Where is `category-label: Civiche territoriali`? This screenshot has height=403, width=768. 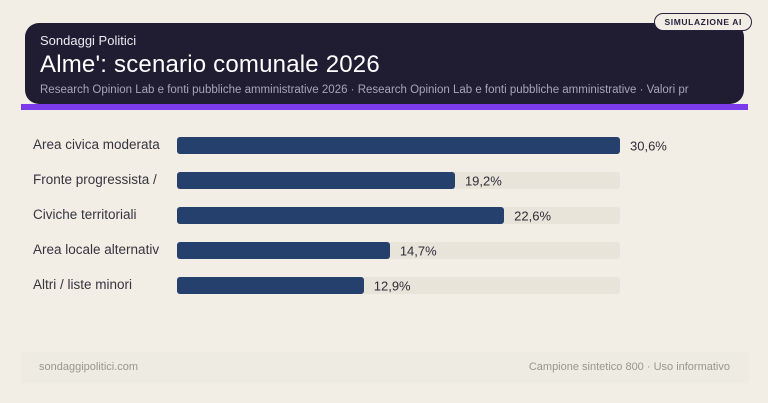
category-label: Civiche territoriali is located at coordinates (85, 215).